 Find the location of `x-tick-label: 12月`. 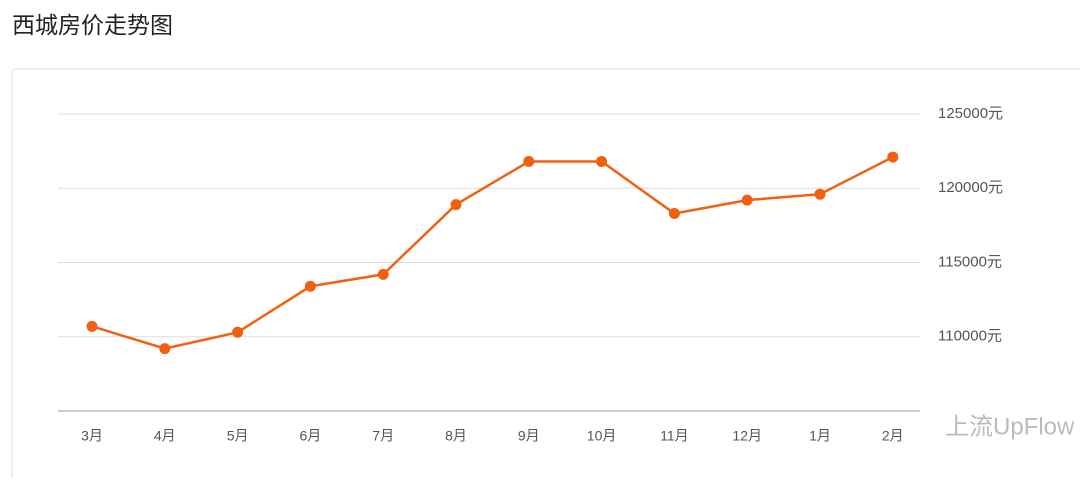

x-tick-label: 12月 is located at coordinates (747, 436).